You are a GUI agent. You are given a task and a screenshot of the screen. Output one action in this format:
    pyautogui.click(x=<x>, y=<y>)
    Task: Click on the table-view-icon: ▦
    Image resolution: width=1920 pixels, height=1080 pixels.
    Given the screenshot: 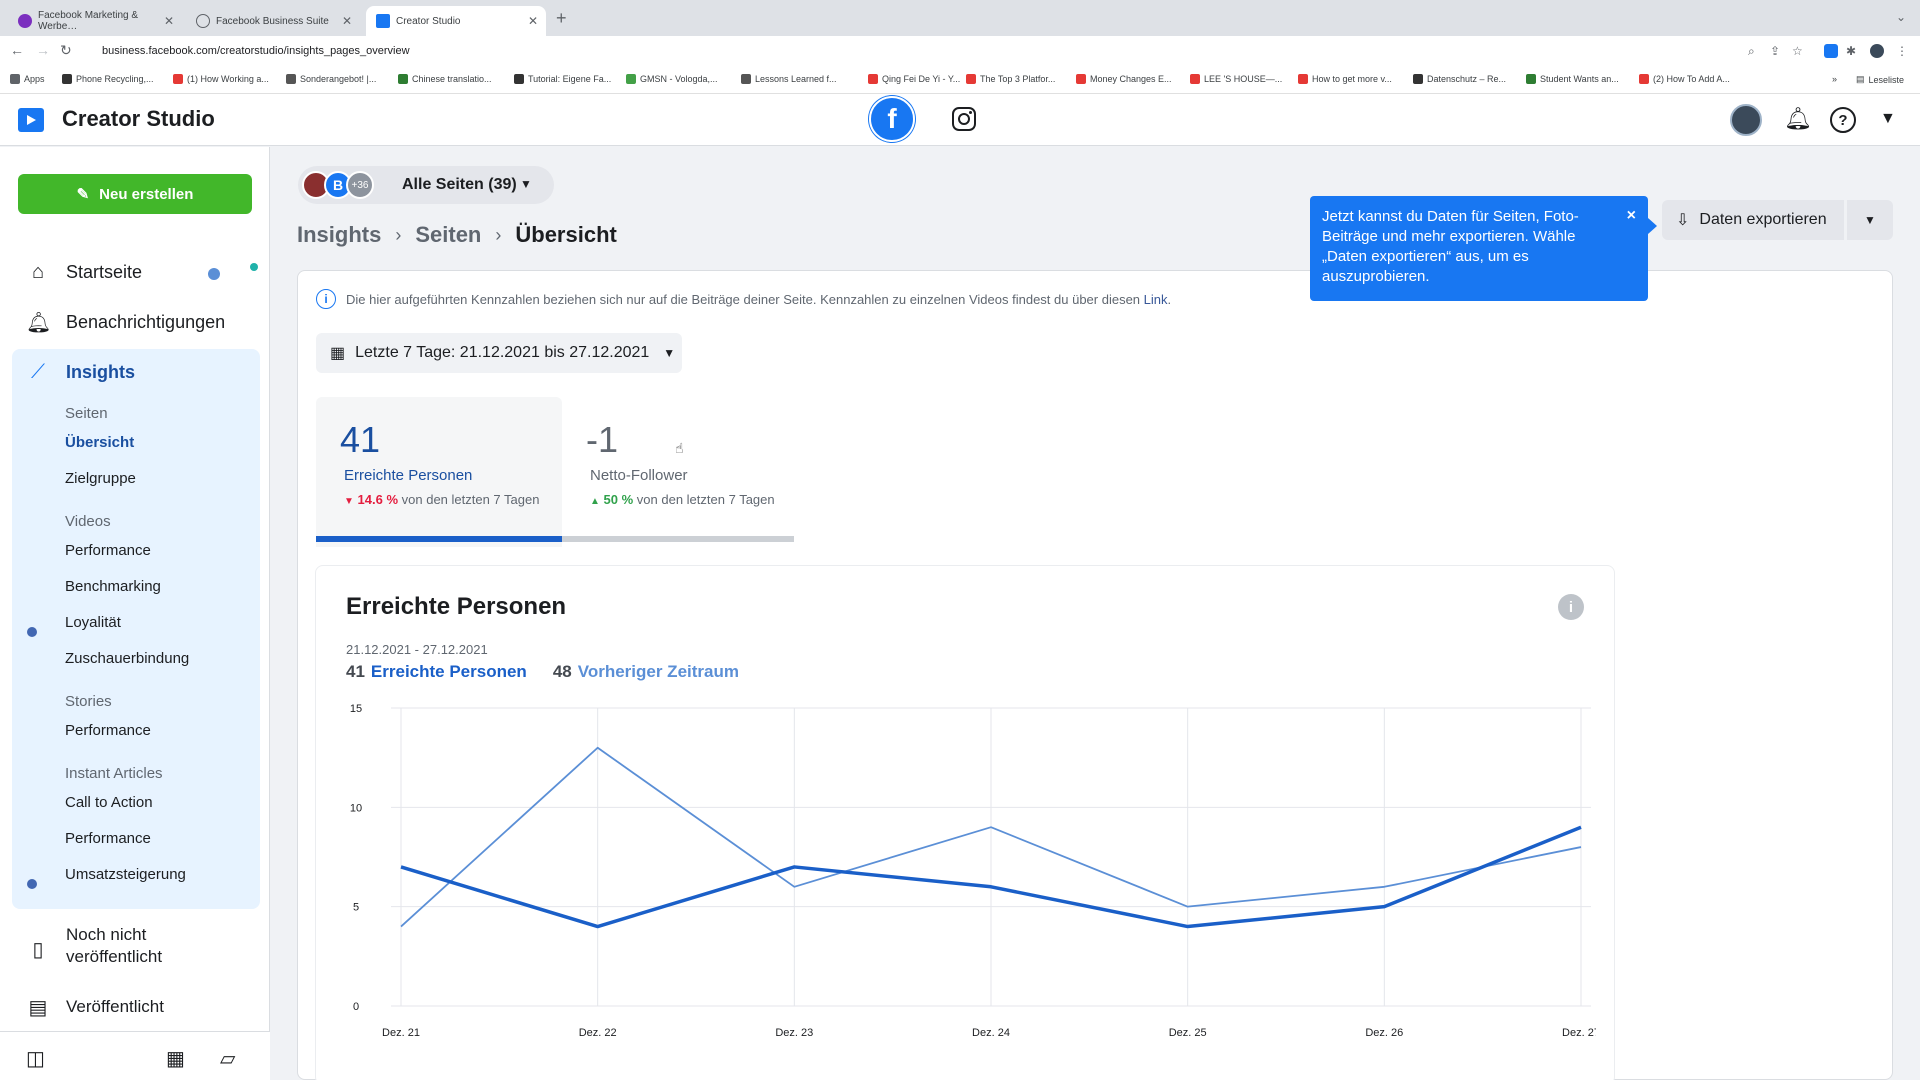 What is the action you would take?
    pyautogui.click(x=175, y=1059)
    